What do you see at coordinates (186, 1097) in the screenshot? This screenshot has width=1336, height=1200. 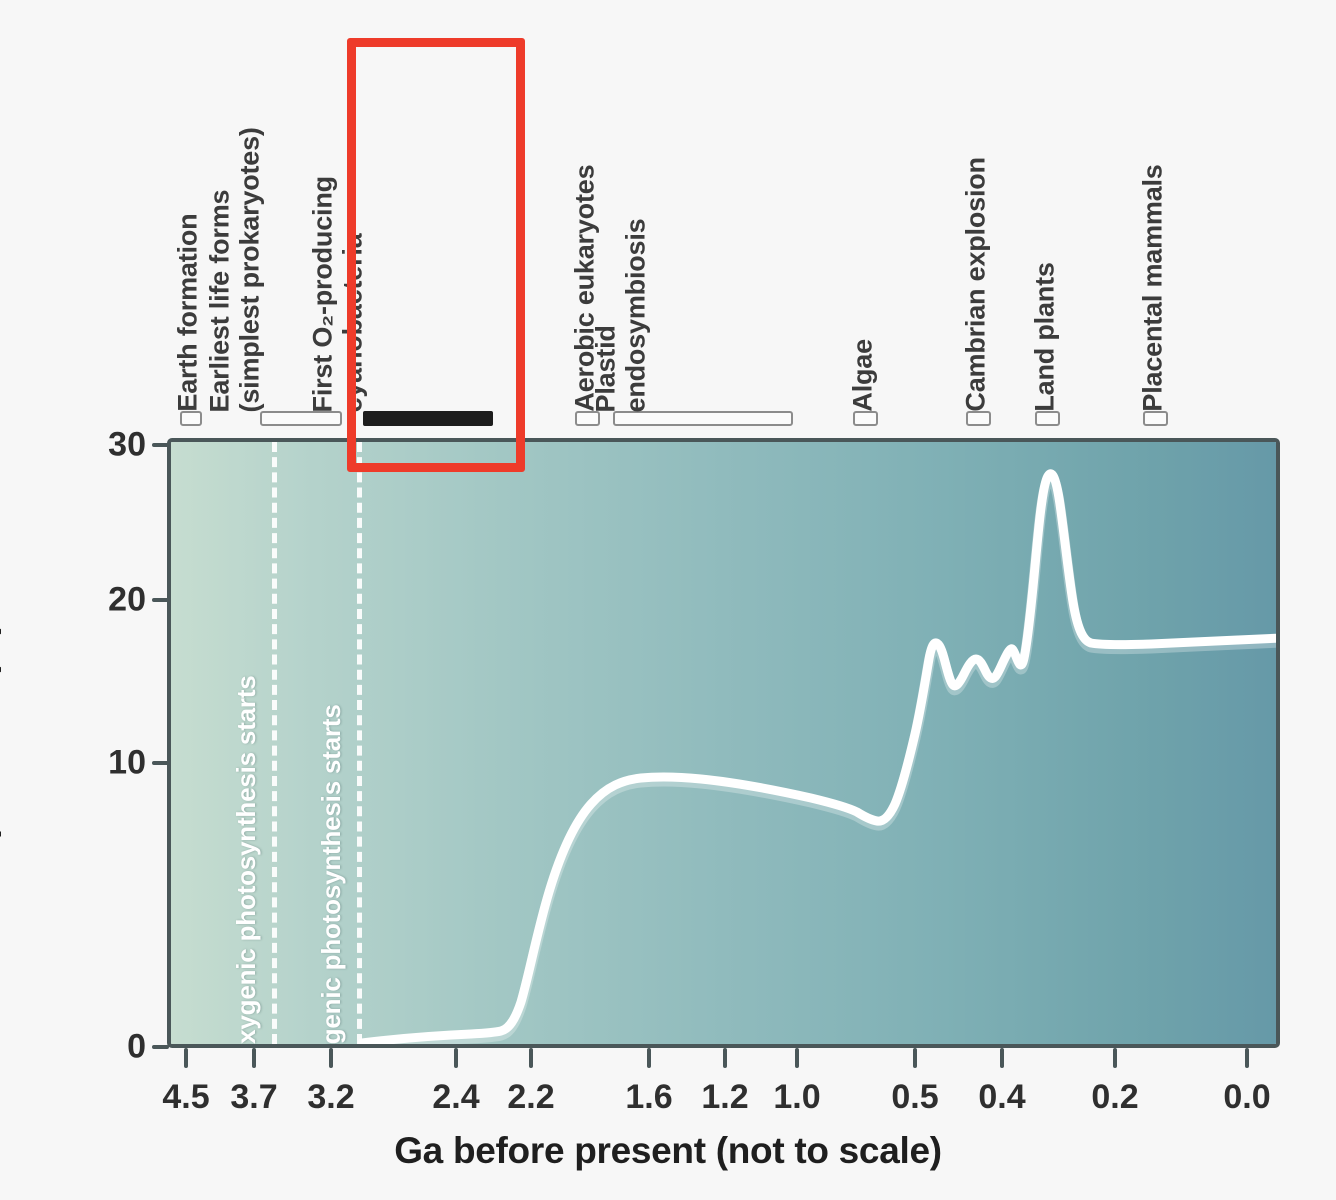 I see `x-tick-label: 4.5` at bounding box center [186, 1097].